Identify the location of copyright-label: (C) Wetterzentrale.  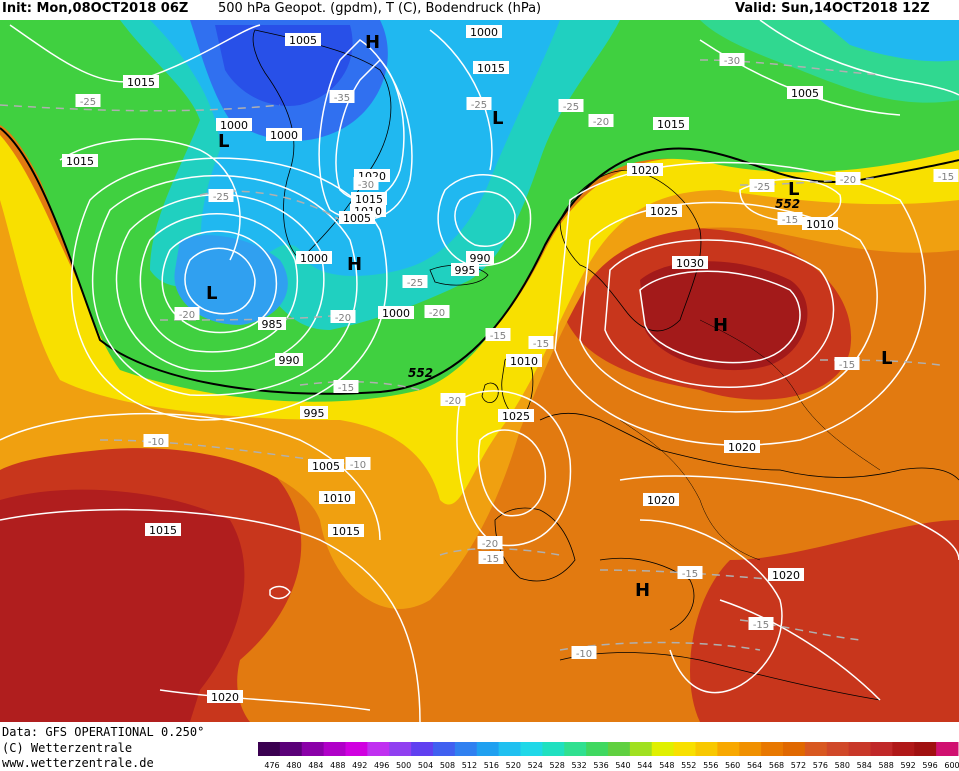
(67, 748).